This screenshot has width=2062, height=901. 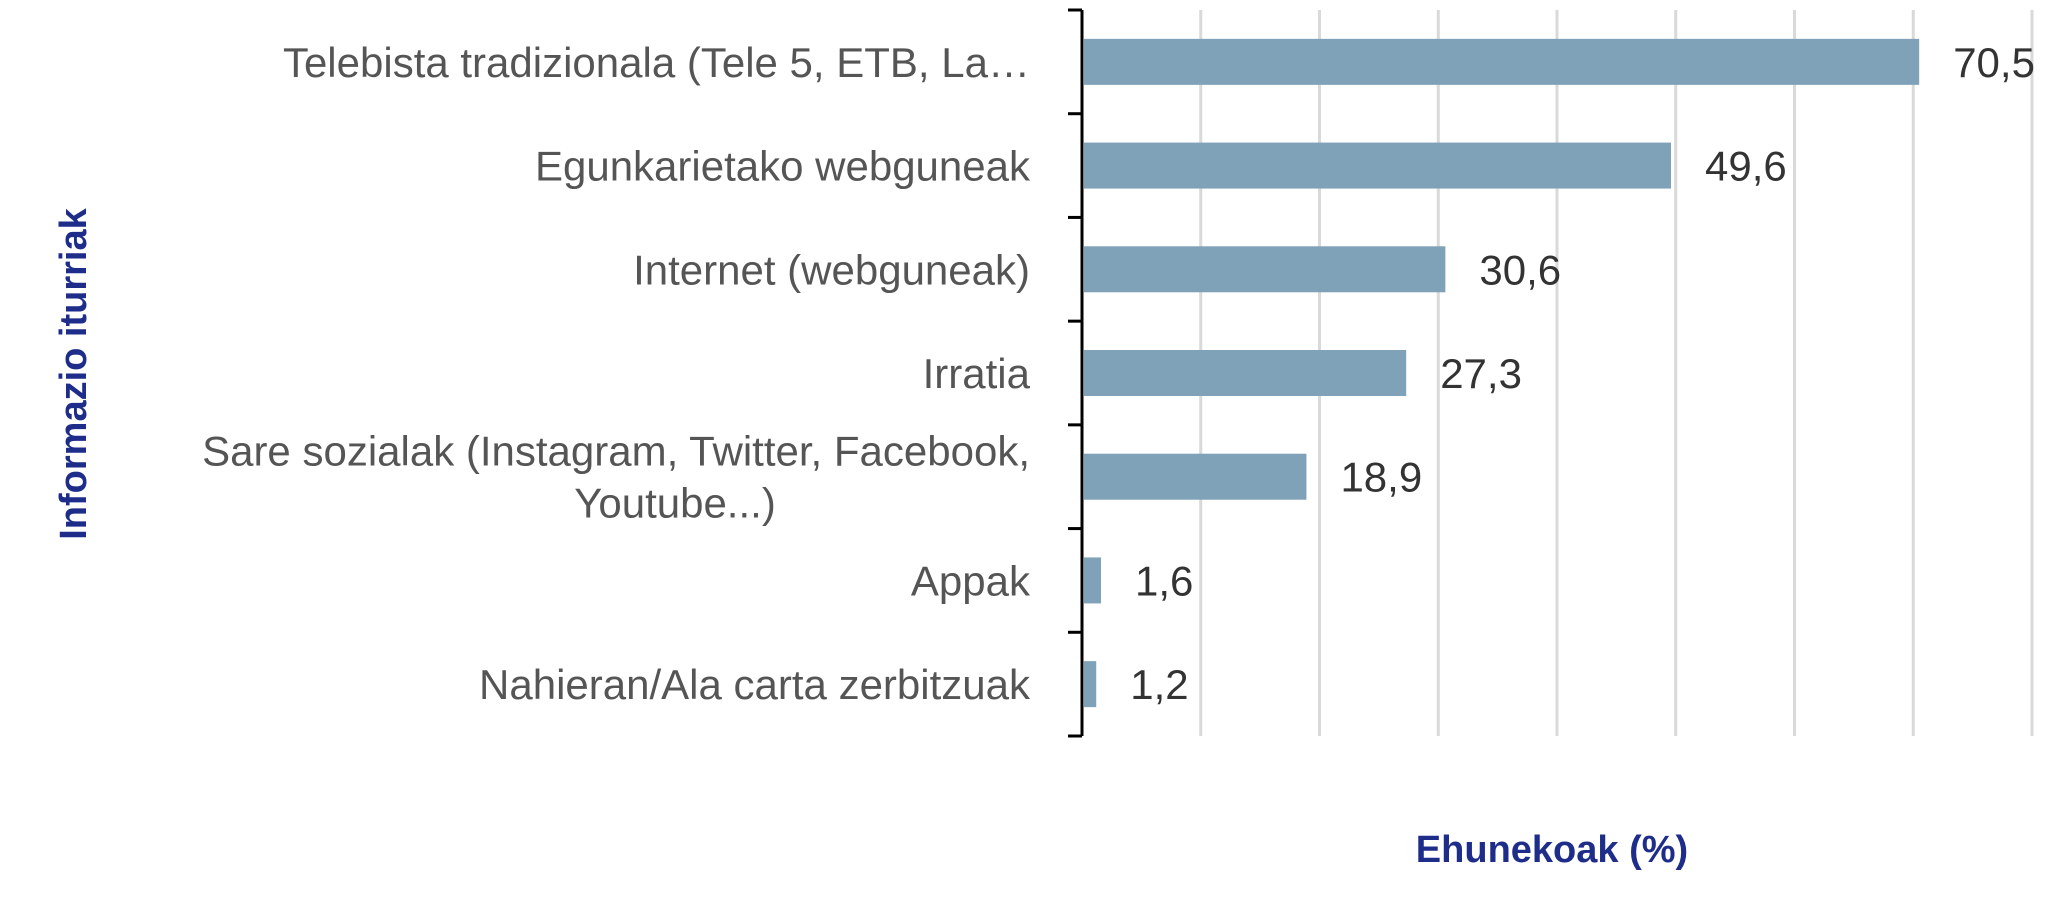 I want to click on category-label: Irratia, so click(x=977, y=373).